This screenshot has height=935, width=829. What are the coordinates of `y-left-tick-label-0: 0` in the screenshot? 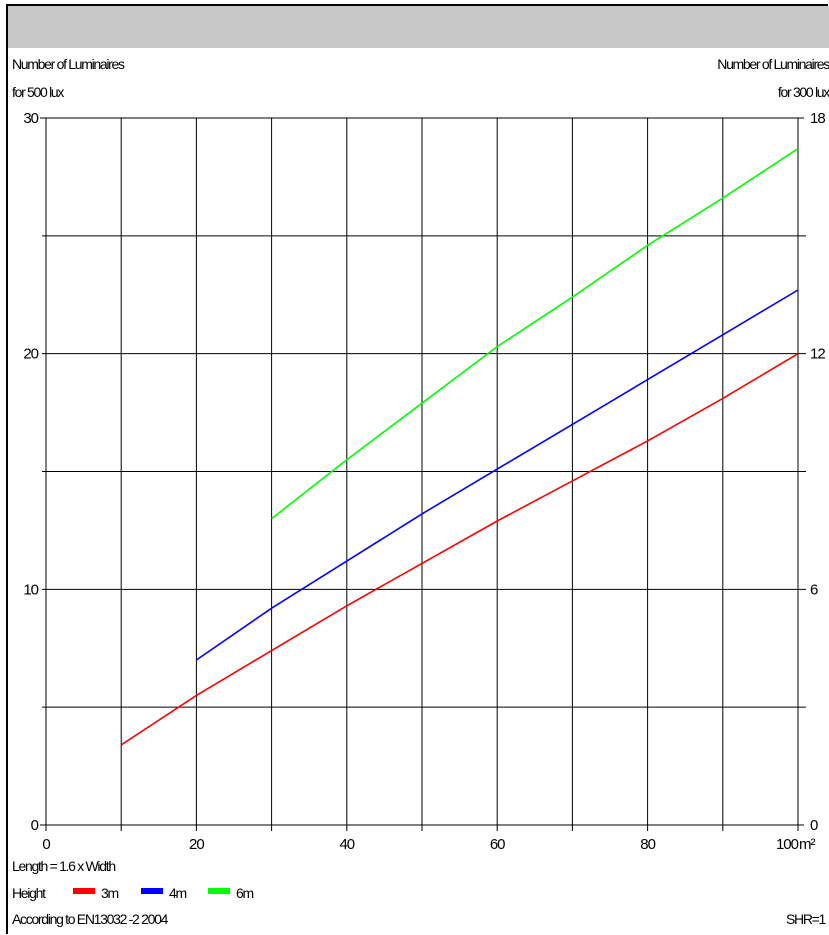 It's located at (35, 825).